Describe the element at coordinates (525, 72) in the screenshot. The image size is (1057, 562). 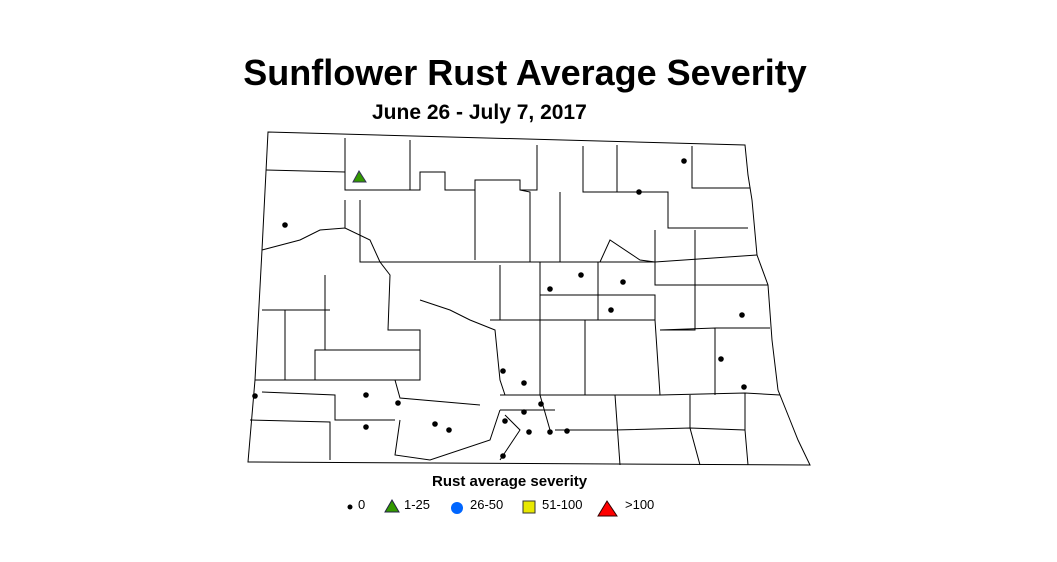
I see `map-title: Sunflower Rust Average Severity` at that location.